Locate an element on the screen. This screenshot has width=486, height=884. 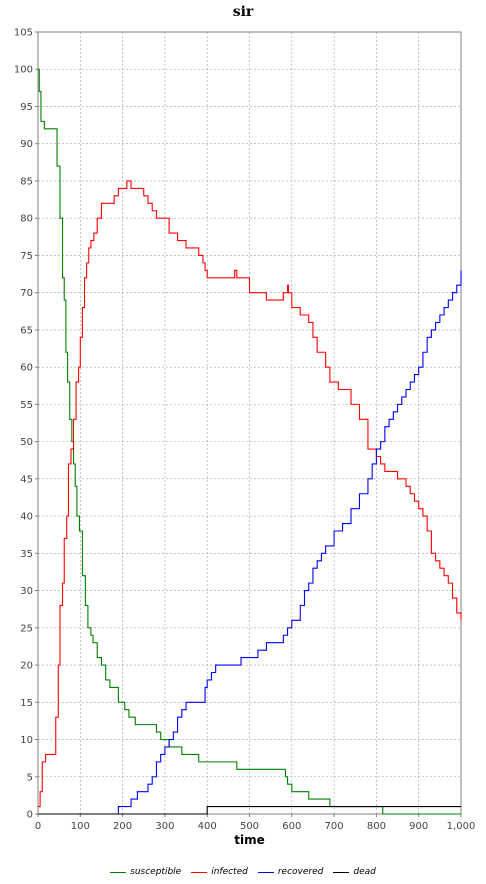
y-tick-label: 30 is located at coordinates (26, 591).